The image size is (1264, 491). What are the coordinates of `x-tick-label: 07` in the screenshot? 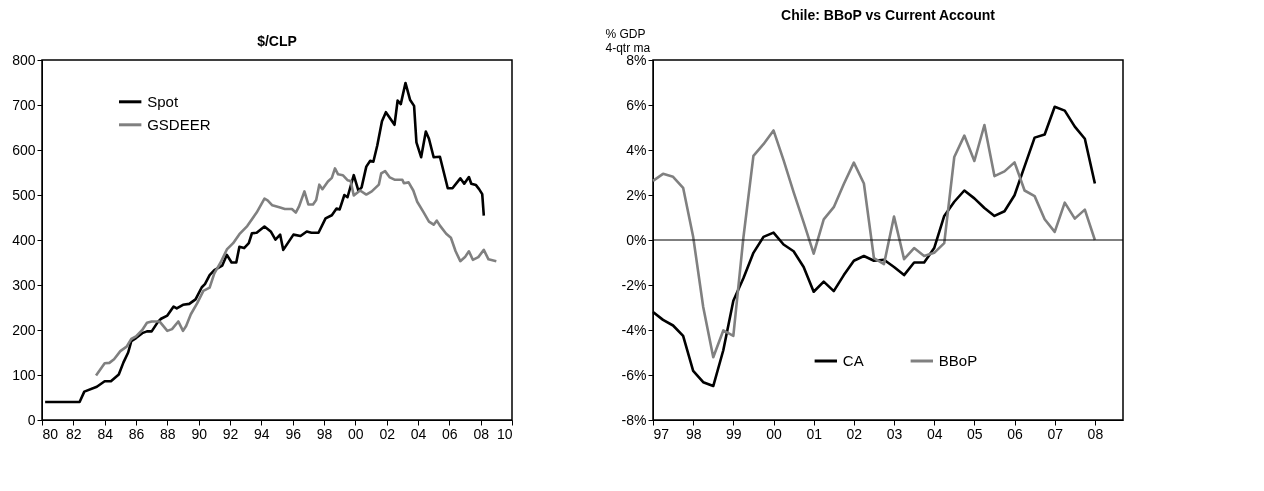 It's located at (1055, 433).